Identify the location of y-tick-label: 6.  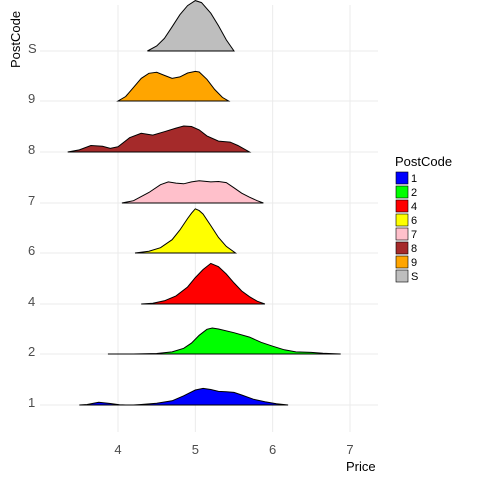
(31, 250).